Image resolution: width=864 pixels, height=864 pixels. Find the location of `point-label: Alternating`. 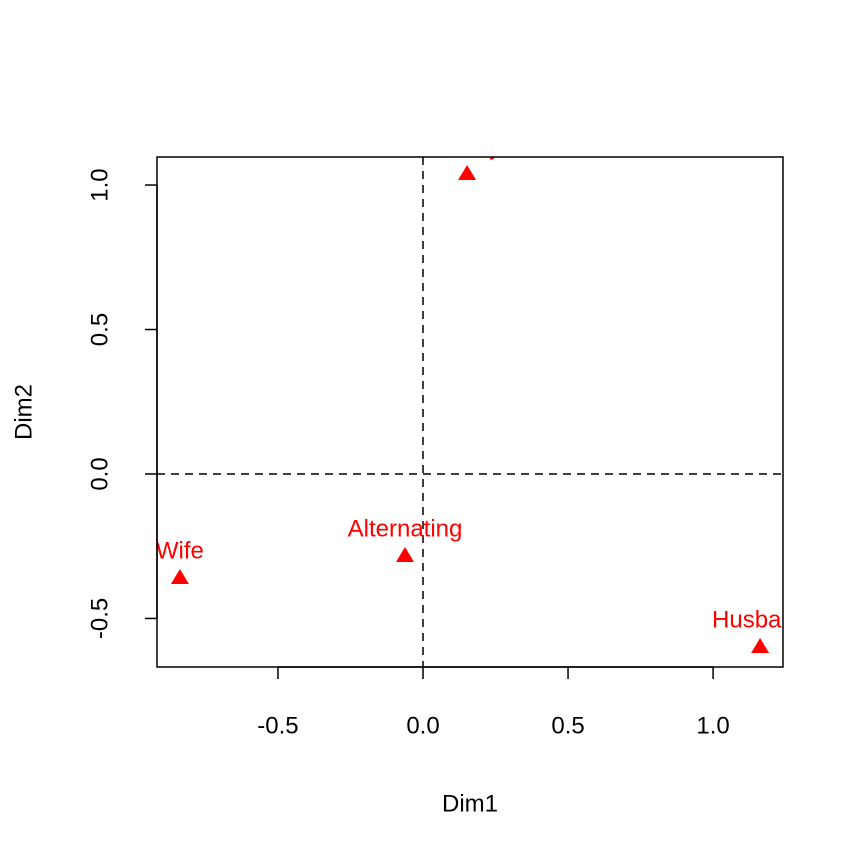

point-label: Alternating is located at coordinates (405, 528).